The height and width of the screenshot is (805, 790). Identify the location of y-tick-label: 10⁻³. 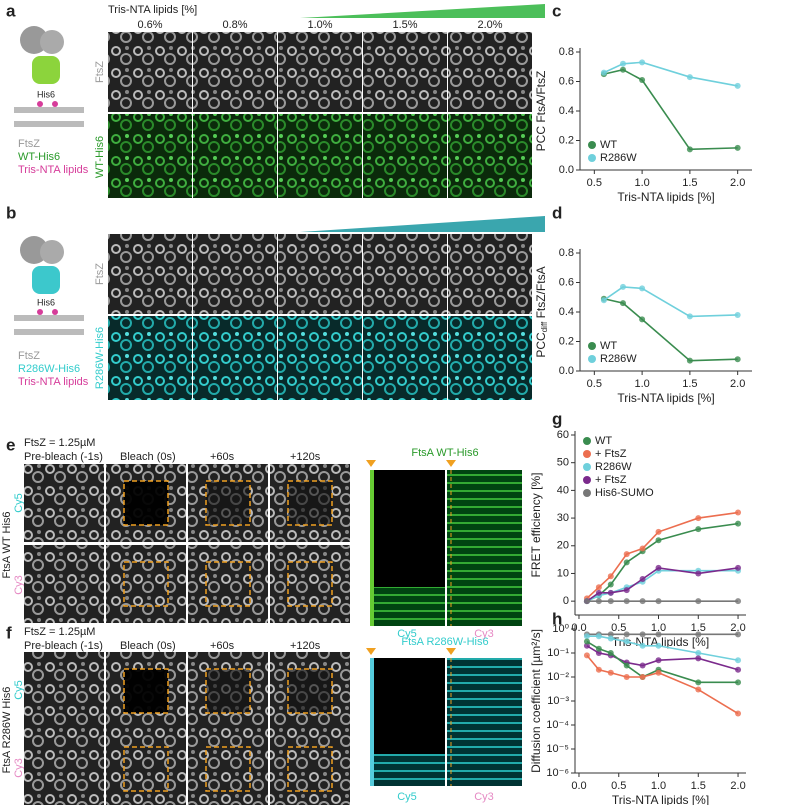
(558, 701).